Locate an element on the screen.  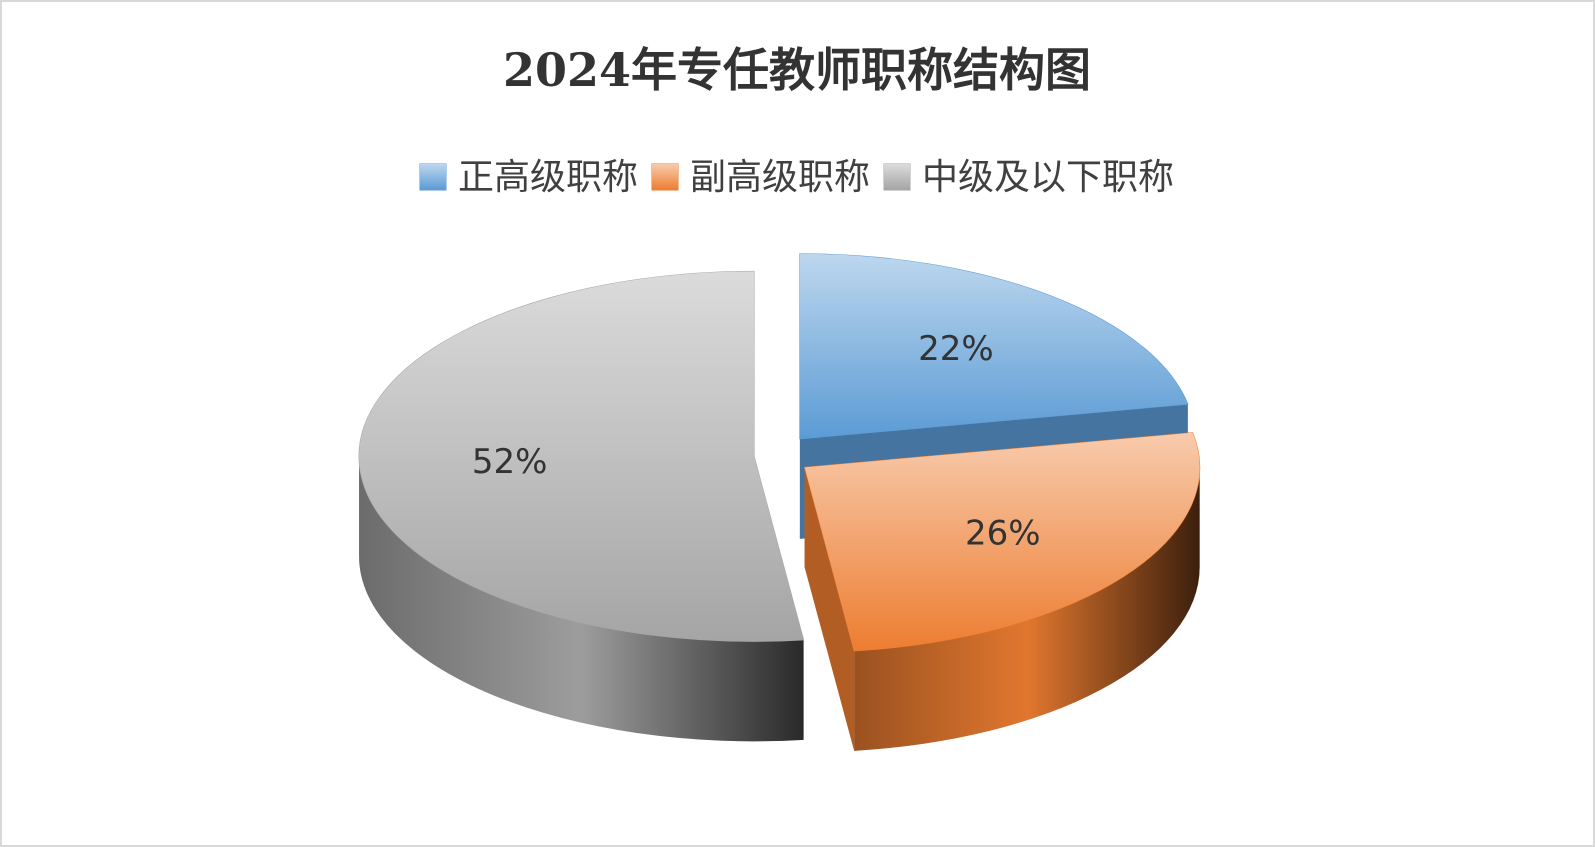
slice-side is located at coordinates (829, 609).